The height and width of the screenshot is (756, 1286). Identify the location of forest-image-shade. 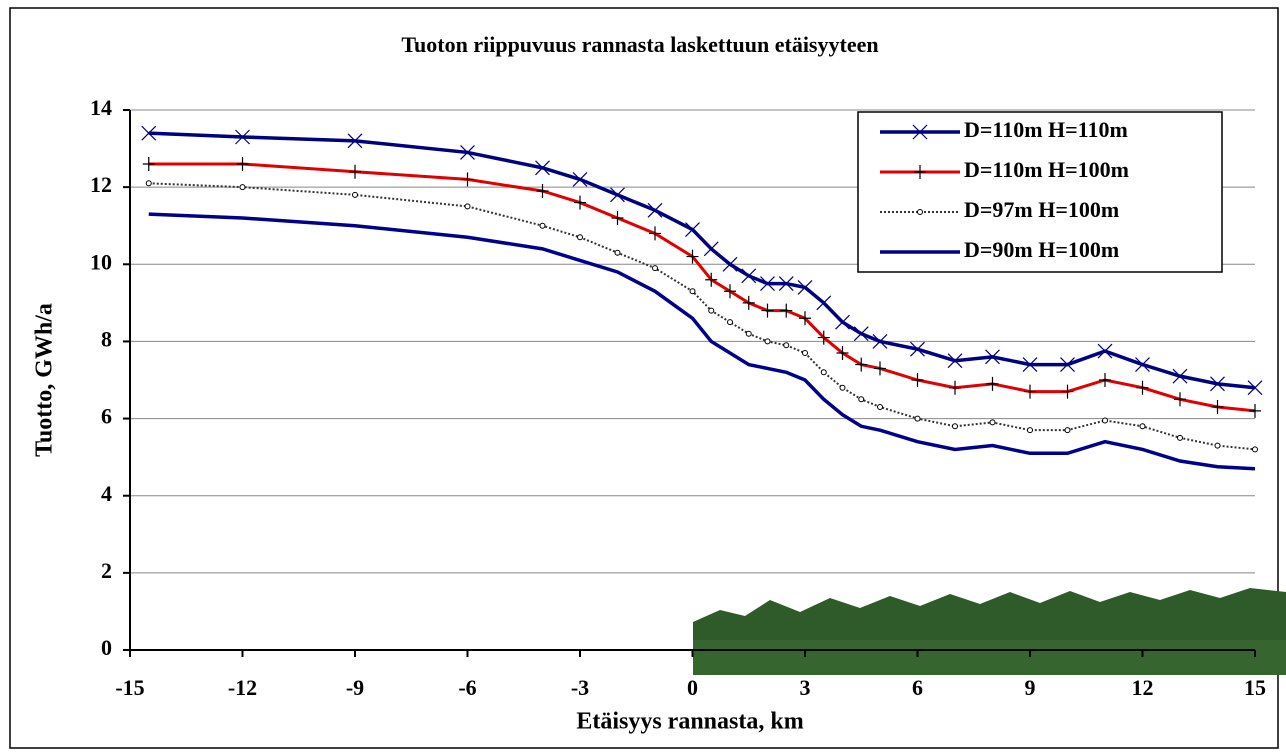
(989, 657).